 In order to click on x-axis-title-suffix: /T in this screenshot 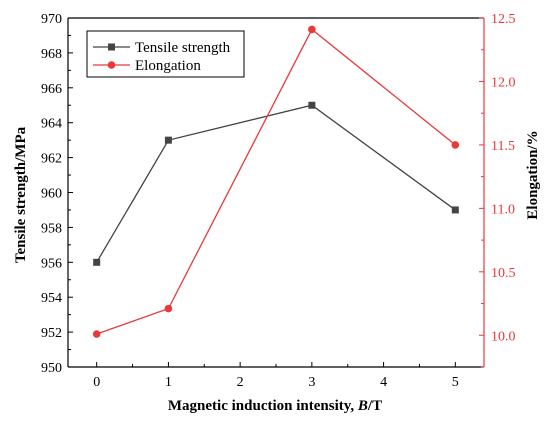, I will do `click(374, 406)`.